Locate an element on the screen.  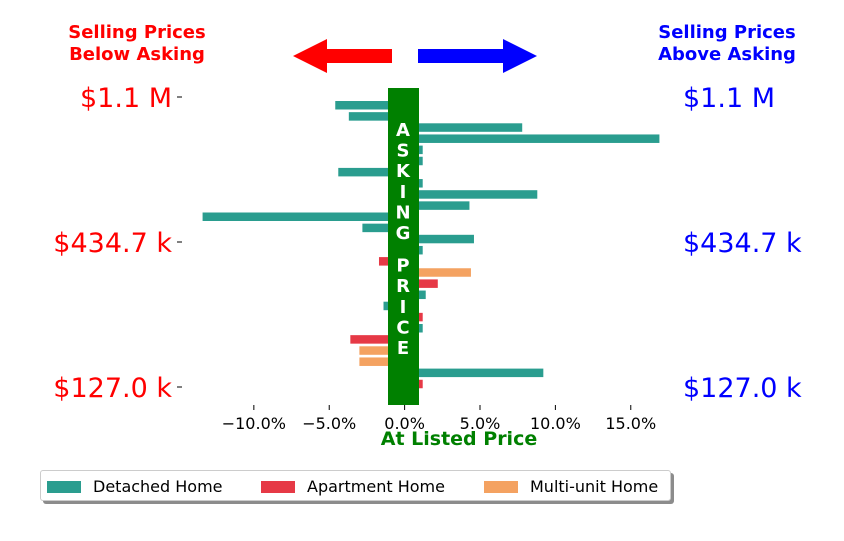
legend-item-apartment: Apartment Home is located at coordinates (353, 486).